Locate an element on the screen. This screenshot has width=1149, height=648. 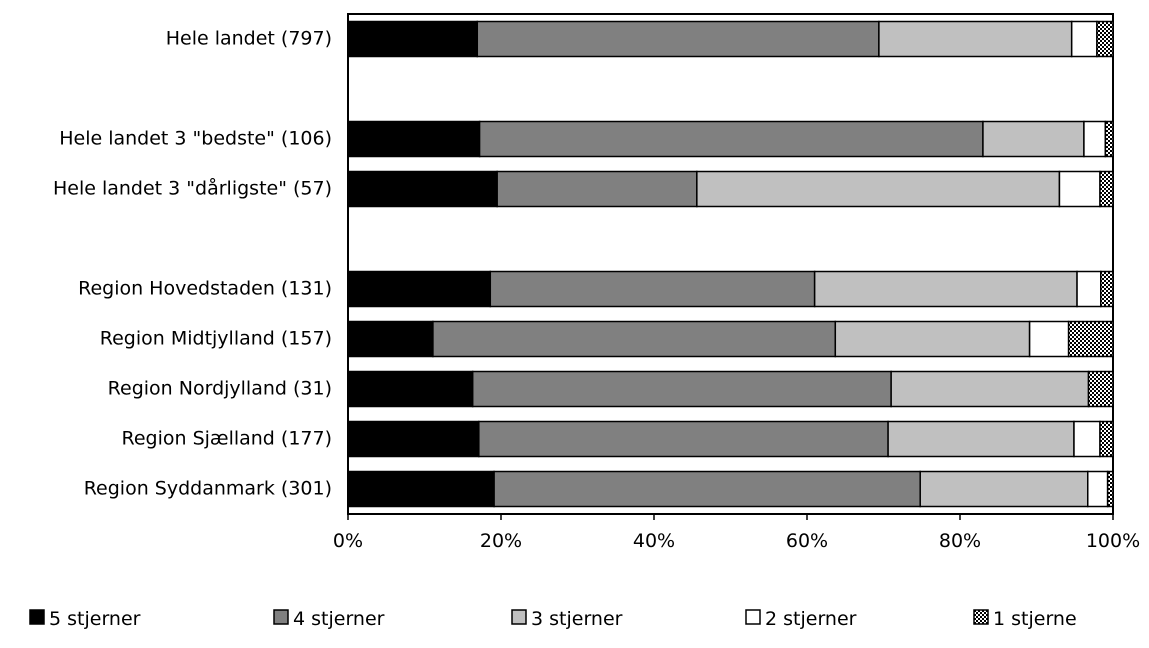
category-label: Hele landet (797) is located at coordinates (249, 39).